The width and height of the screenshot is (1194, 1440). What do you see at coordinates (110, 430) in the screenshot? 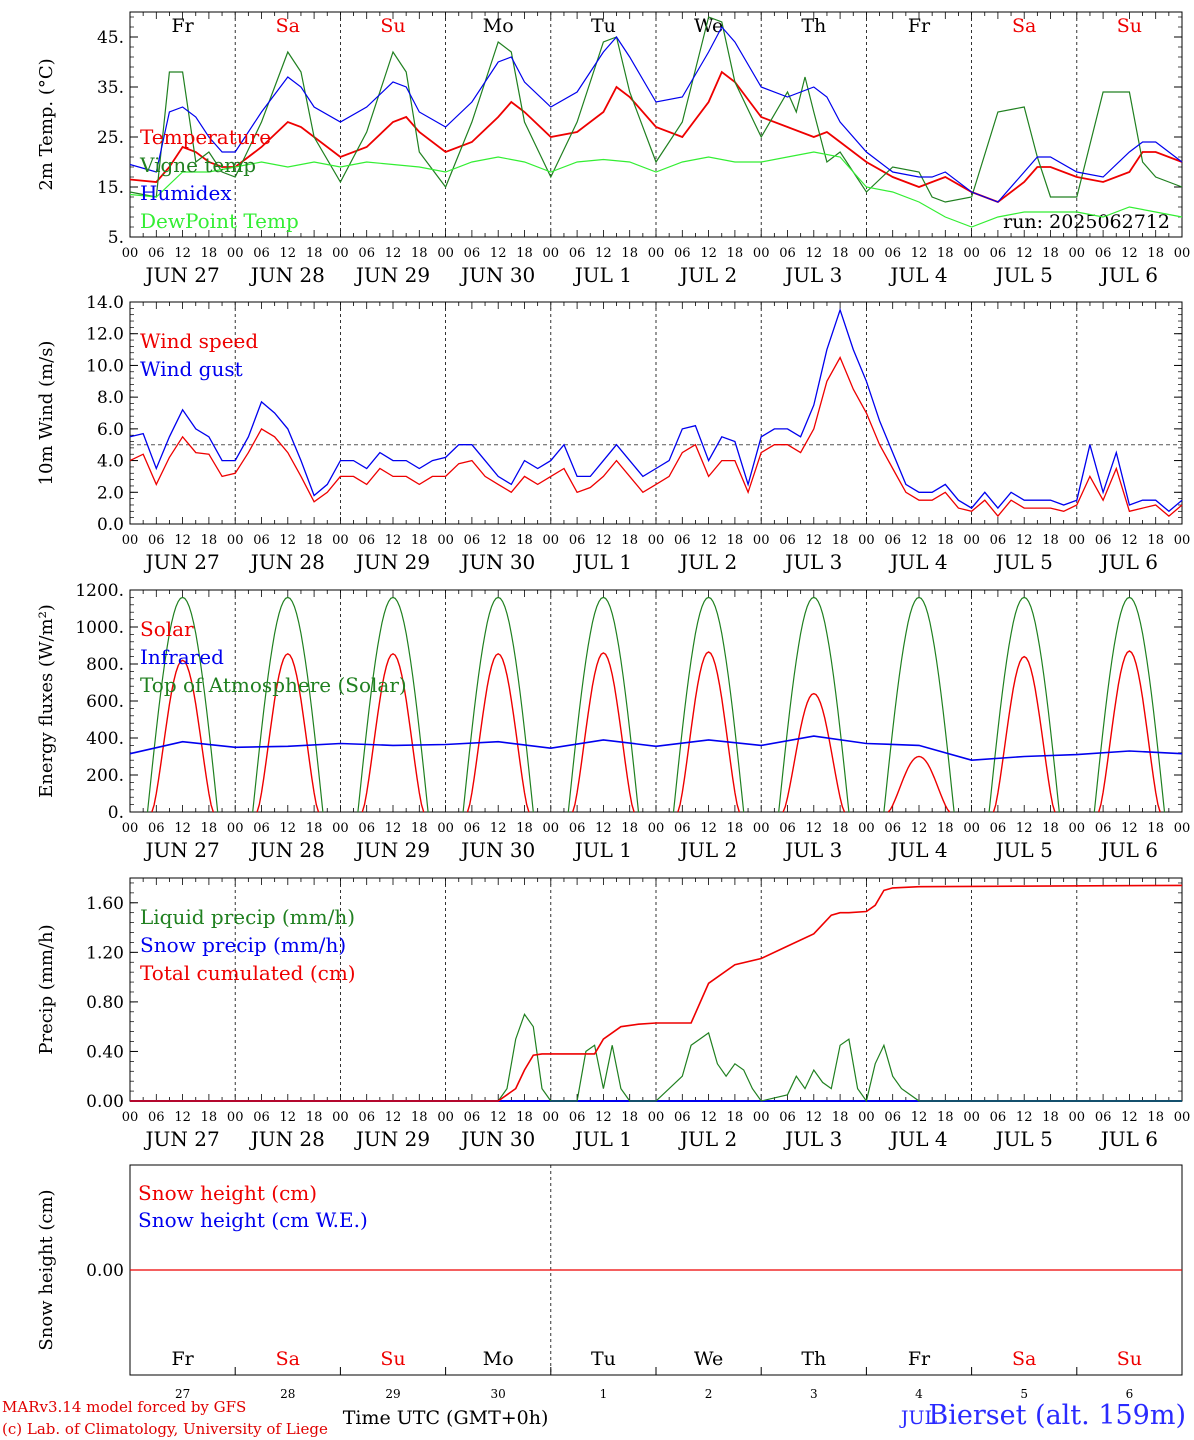
I see `y-tick-label: 6.0` at bounding box center [110, 430].